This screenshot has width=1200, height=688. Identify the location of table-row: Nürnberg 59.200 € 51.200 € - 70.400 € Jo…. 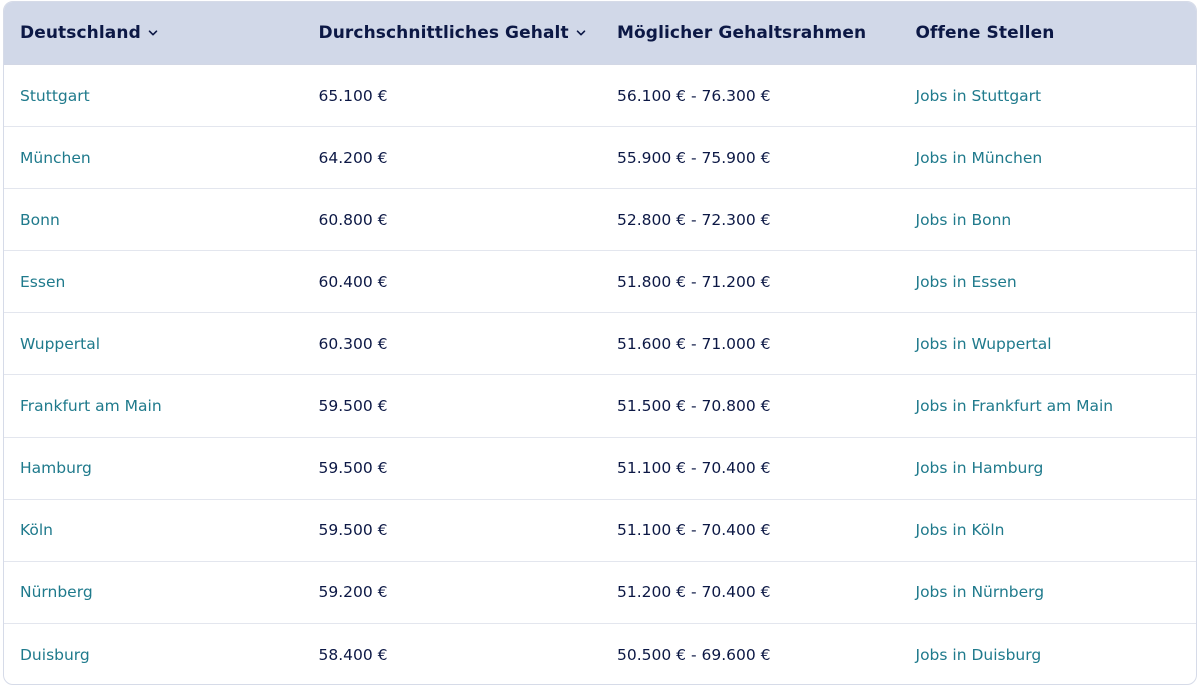
(600, 593).